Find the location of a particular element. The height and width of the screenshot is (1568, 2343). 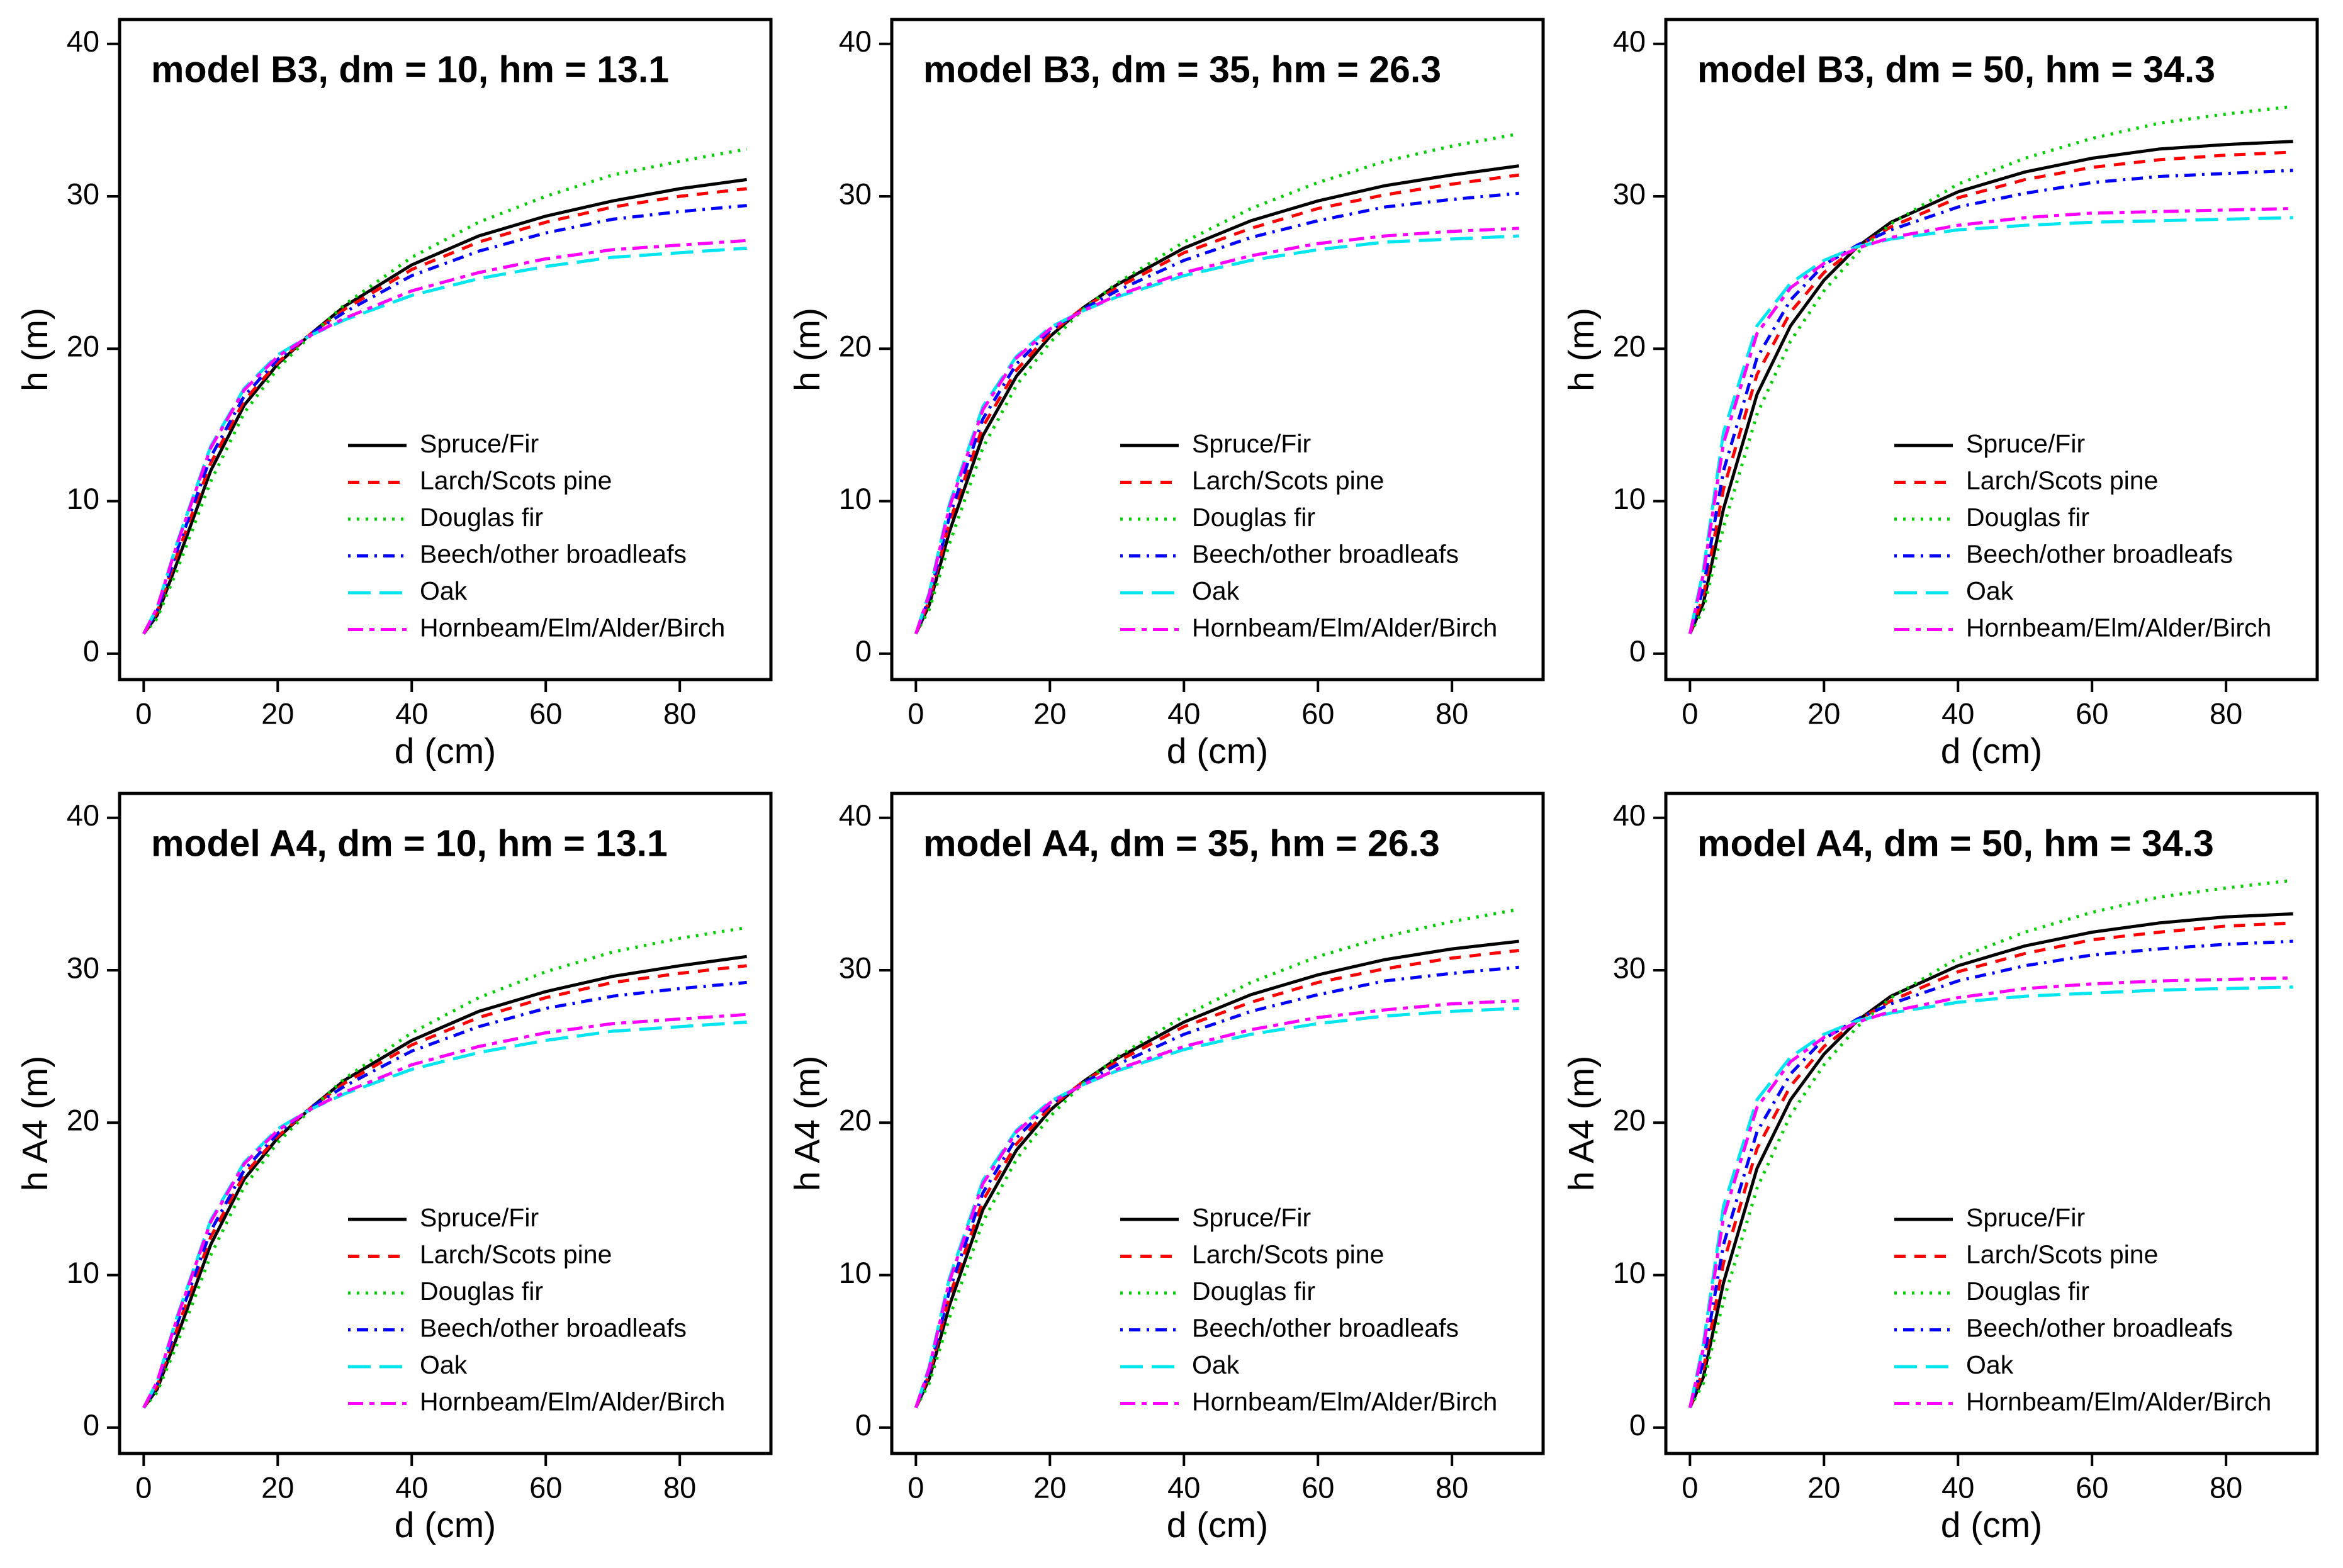

legend-label: Douglas fir is located at coordinates (481, 1291).